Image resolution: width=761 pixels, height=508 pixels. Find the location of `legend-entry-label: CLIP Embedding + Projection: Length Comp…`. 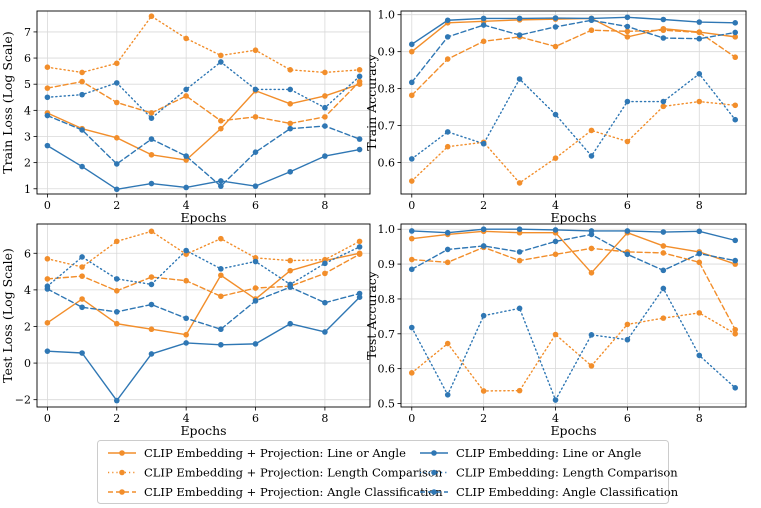

legend-entry-label: CLIP Embedding + Projection: Length Comp… is located at coordinates (293, 473).